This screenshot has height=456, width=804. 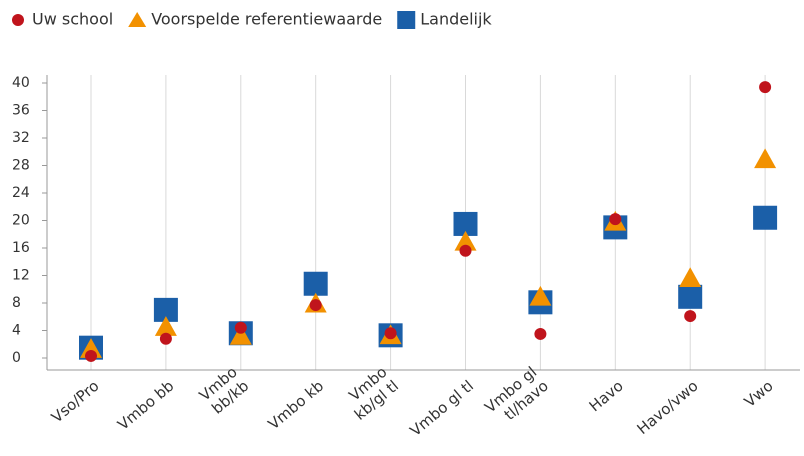 I want to click on x-tick-label: Vmbo gl tl, so click(x=442, y=408).